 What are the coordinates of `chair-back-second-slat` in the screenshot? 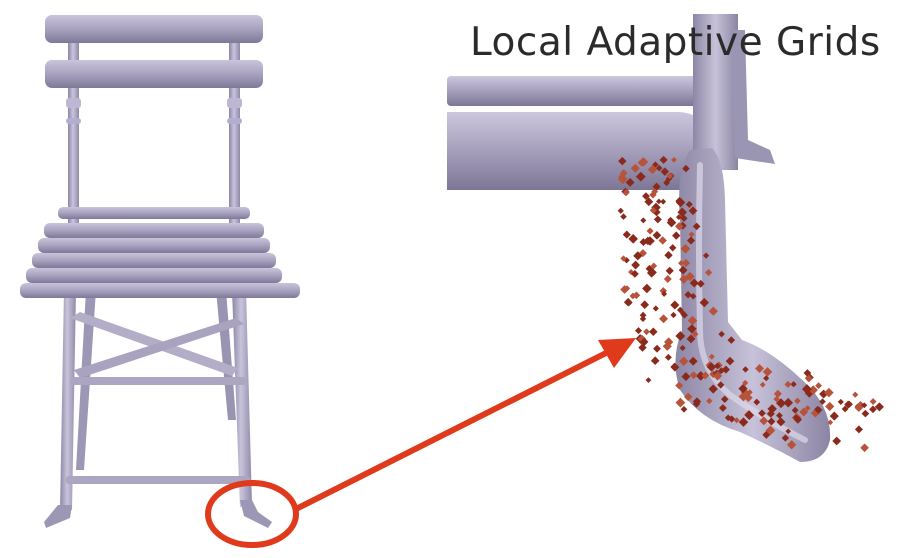 It's located at (154, 74).